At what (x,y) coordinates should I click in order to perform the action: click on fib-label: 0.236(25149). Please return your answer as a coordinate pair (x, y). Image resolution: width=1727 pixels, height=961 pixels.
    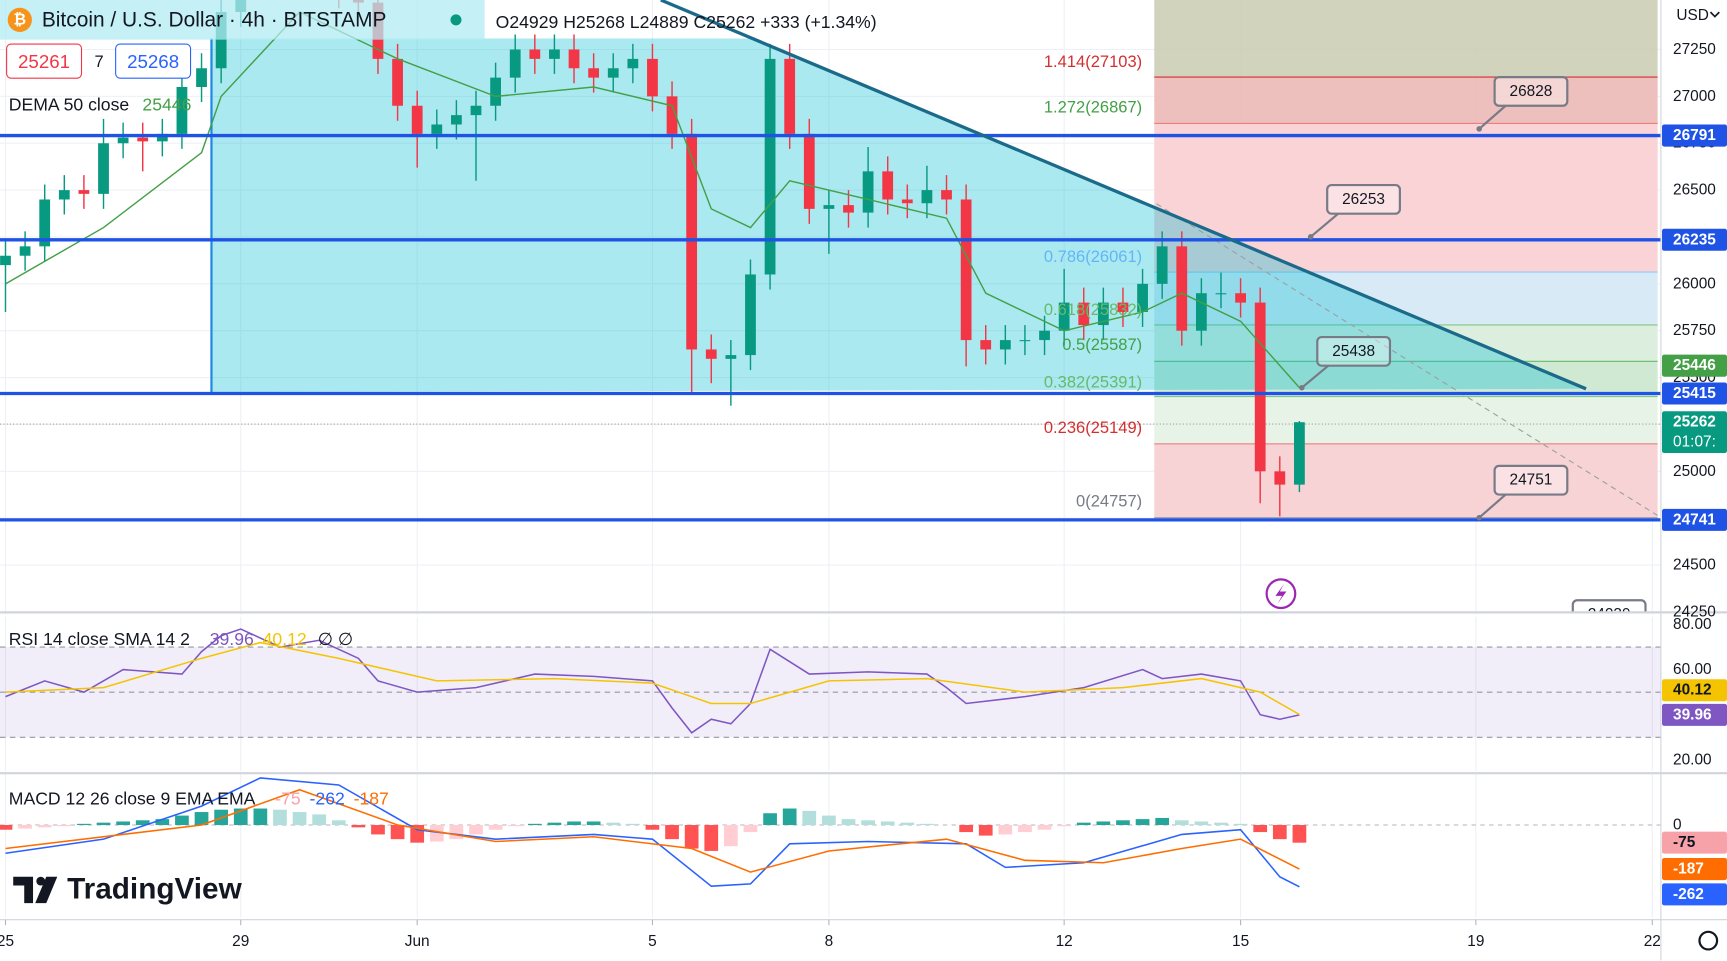
    Looking at the image, I should click on (1093, 427).